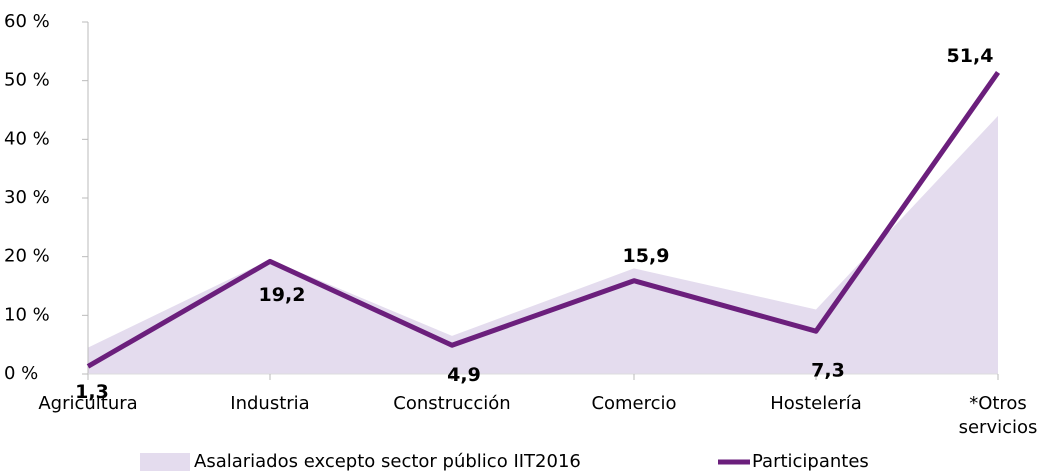 The height and width of the screenshot is (476, 1045). What do you see at coordinates (21, 373) in the screenshot?
I see `y-tick-label: 0 %` at bounding box center [21, 373].